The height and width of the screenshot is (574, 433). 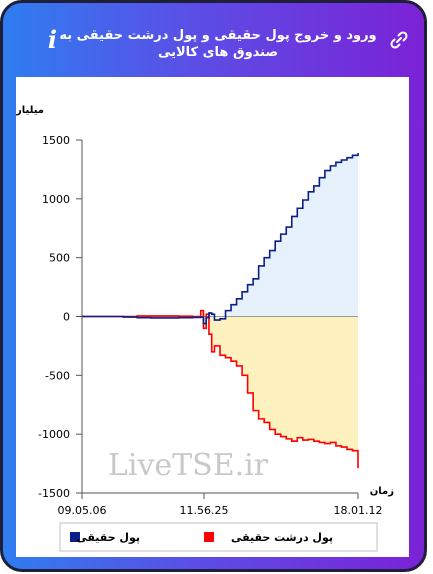 I want to click on x-ticks: 09.05.06 11.56.25 18.01.12, so click(x=220, y=505).